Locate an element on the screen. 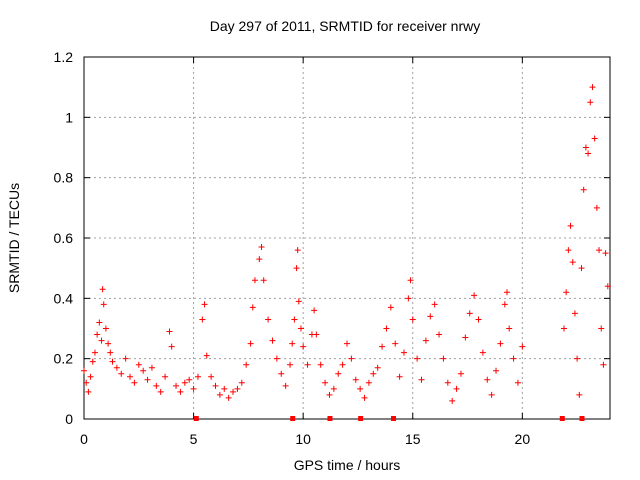 The width and height of the screenshot is (640, 480). y-tick-label: 0 is located at coordinates (69, 419).